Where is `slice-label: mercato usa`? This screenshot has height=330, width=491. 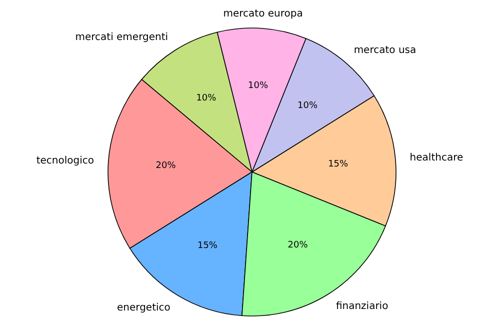 slice-label: mercato usa is located at coordinates (385, 50).